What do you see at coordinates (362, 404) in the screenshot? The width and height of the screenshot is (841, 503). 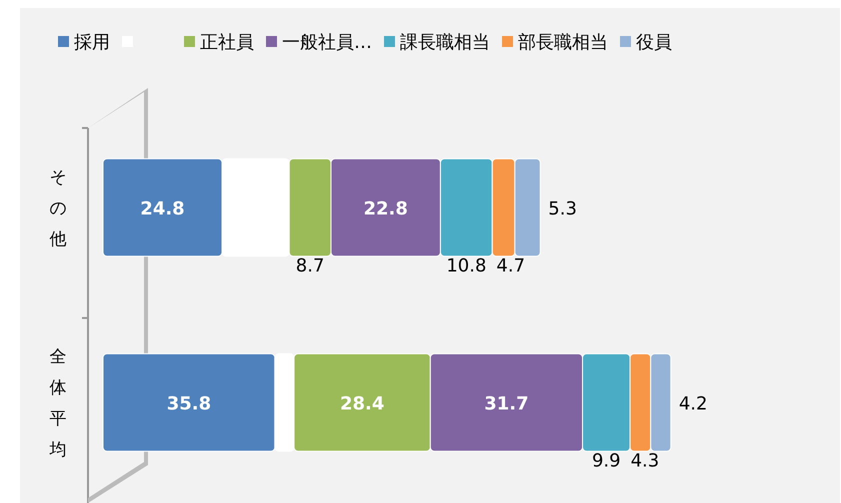 I see `data-label: 28.4` at bounding box center [362, 404].